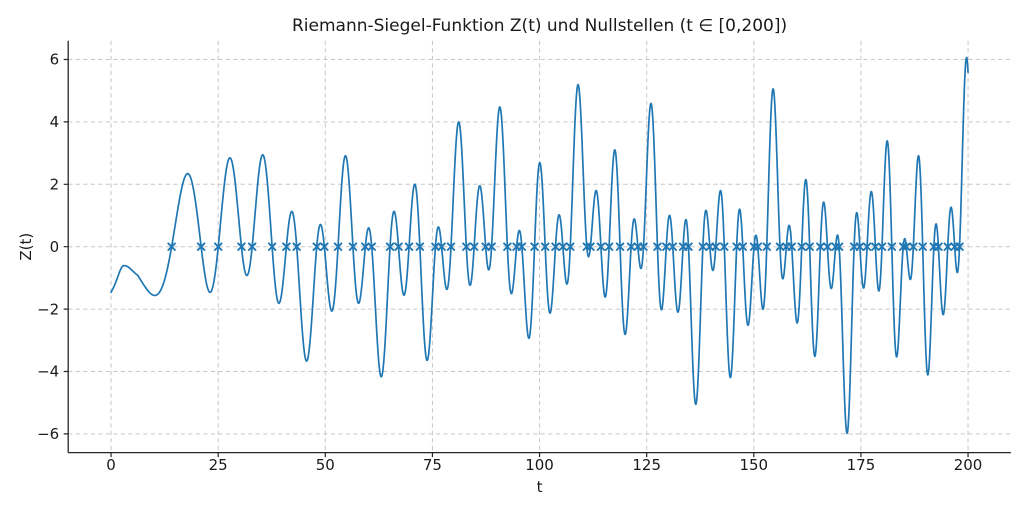 This screenshot has width=1024, height=512. Describe the element at coordinates (48, 372) in the screenshot. I see `y-tick-label: −4` at that location.